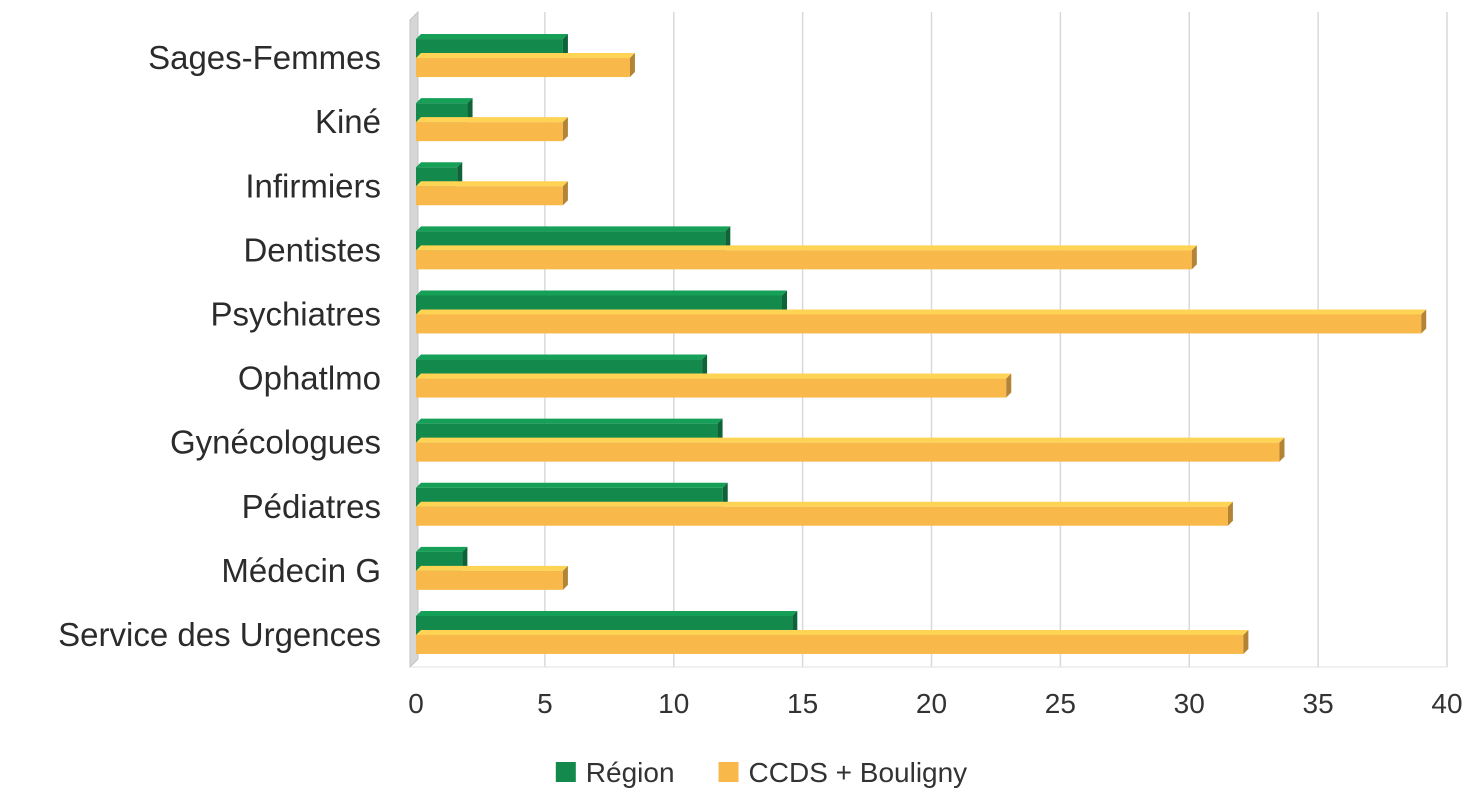 This screenshot has width=1477, height=798. Describe the element at coordinates (1446, 703) in the screenshot. I see `x-tick-label: 40` at that location.